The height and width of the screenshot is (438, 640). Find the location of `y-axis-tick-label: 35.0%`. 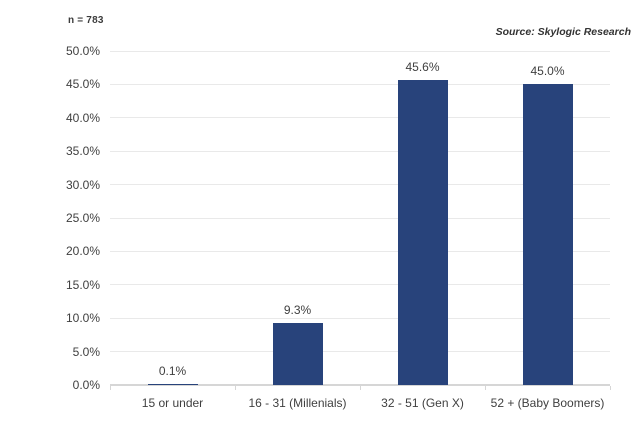

y-axis-tick-label: 35.0% is located at coordinates (82, 151).